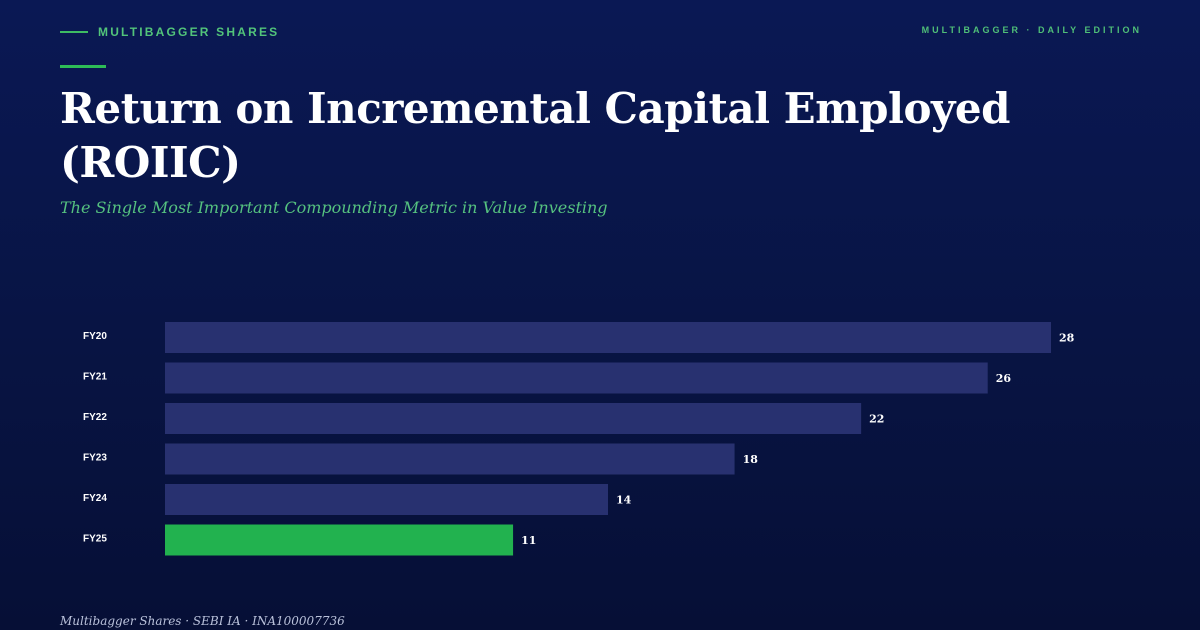 This screenshot has width=1200, height=630. What do you see at coordinates (528, 540) in the screenshot?
I see `value-label-fy25: 11` at bounding box center [528, 540].